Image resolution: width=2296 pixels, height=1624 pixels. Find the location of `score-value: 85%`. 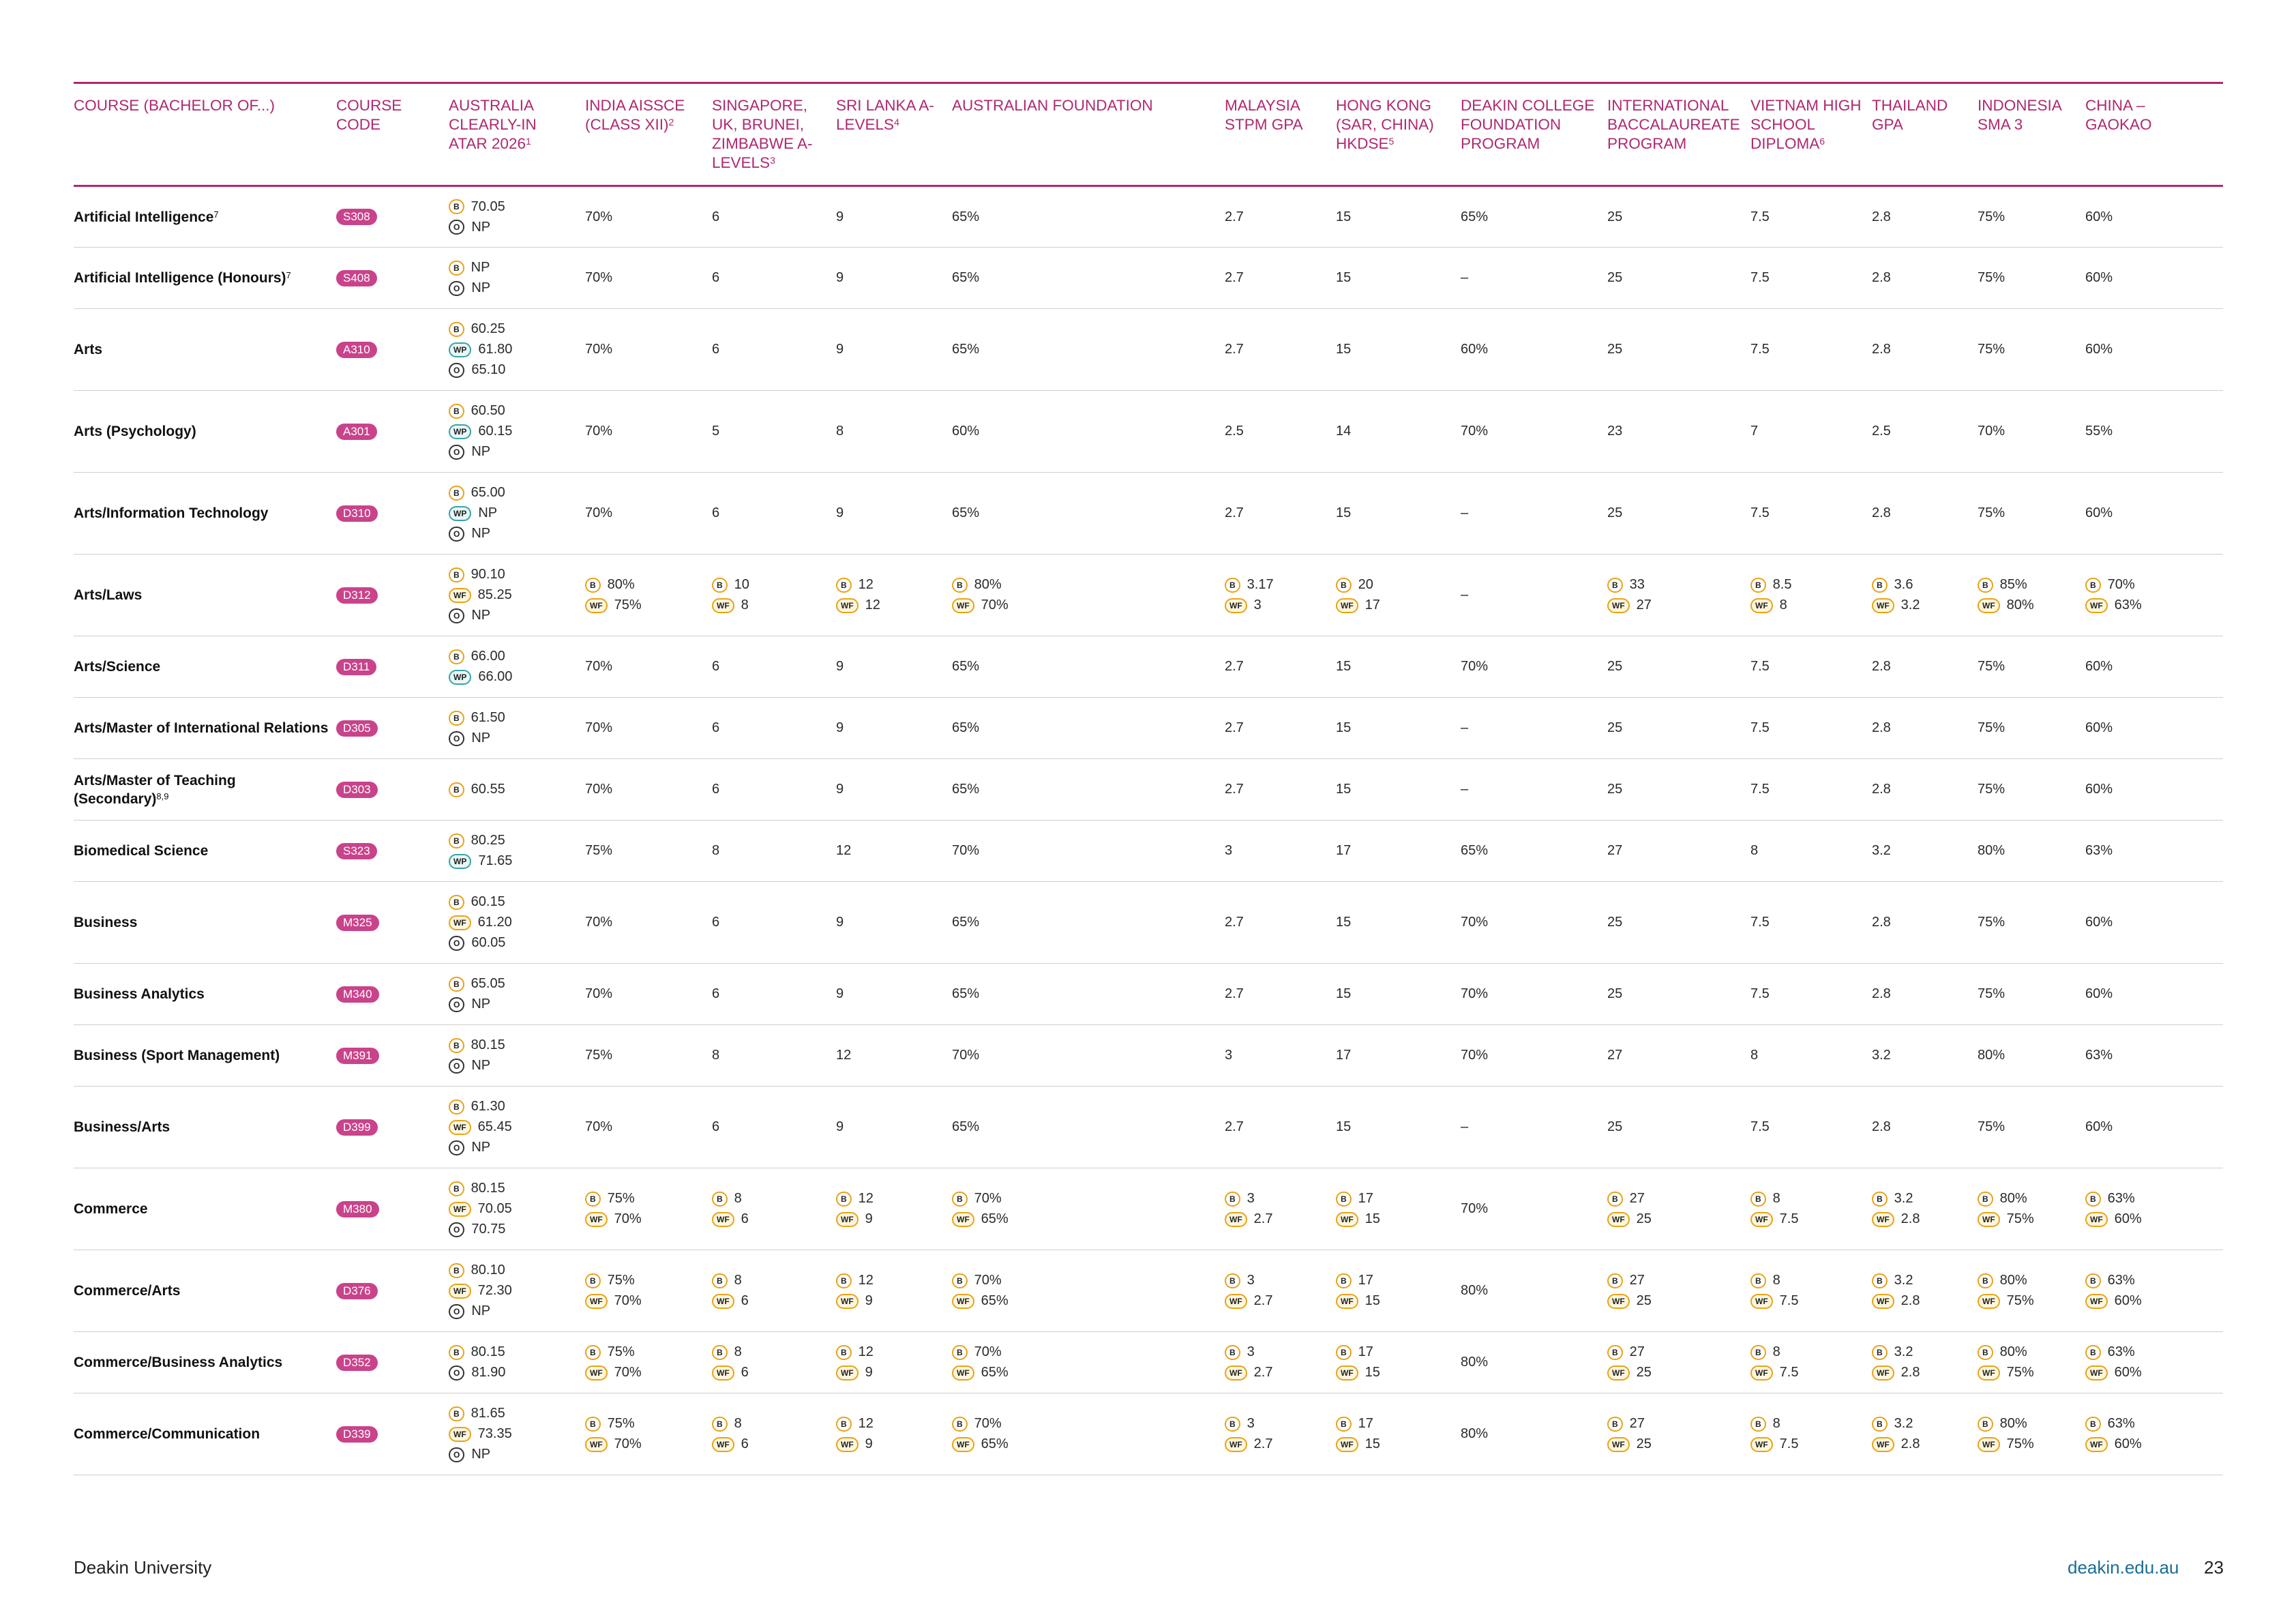

score-value: 85% is located at coordinates (2013, 584).